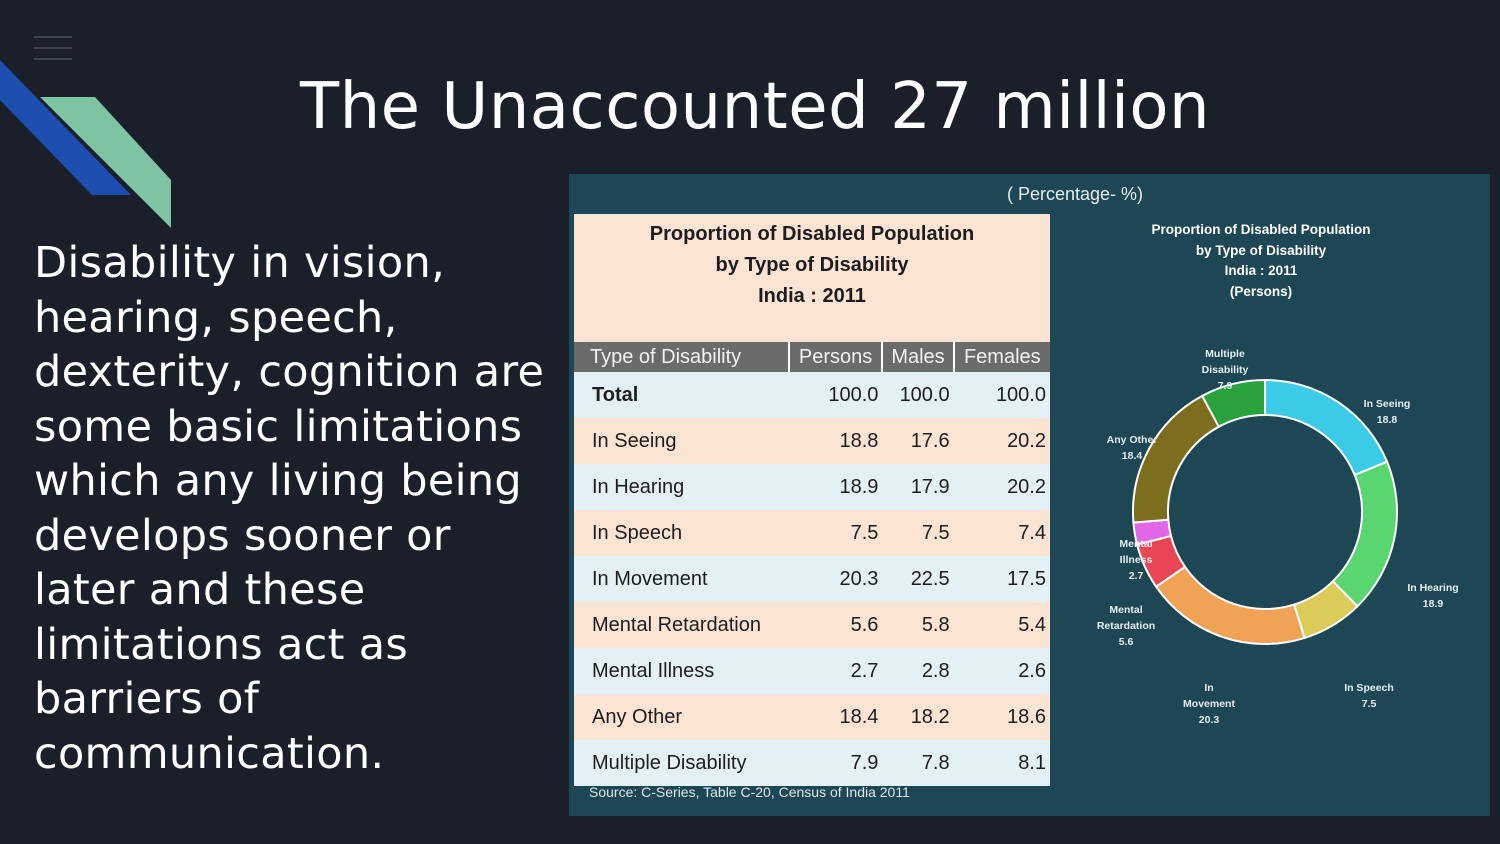  Describe the element at coordinates (835, 671) in the screenshot. I see `cell-persons: 2.7` at that location.